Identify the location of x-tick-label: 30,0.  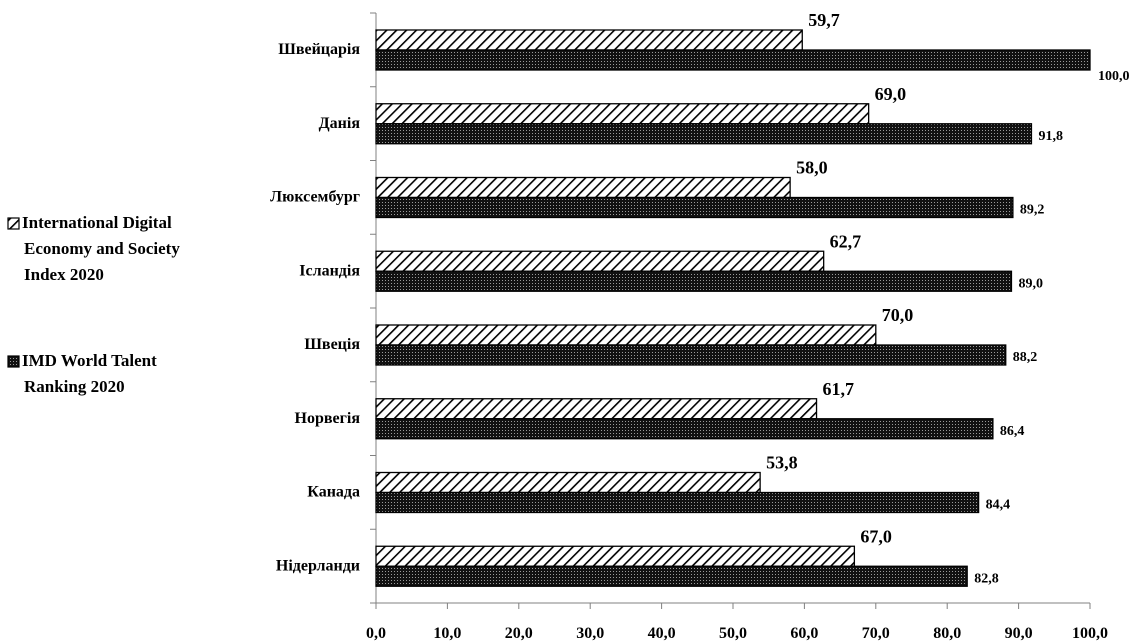
(590, 633).